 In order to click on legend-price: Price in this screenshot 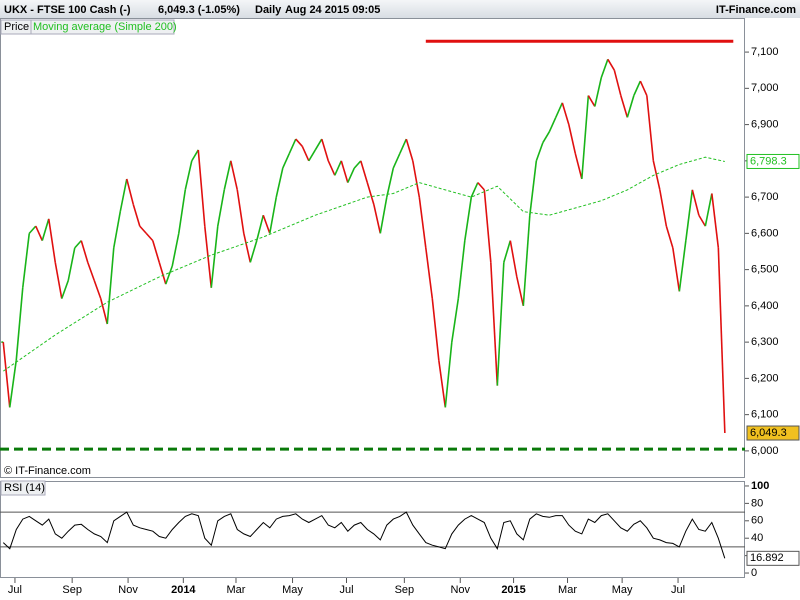, I will do `click(16, 27)`.